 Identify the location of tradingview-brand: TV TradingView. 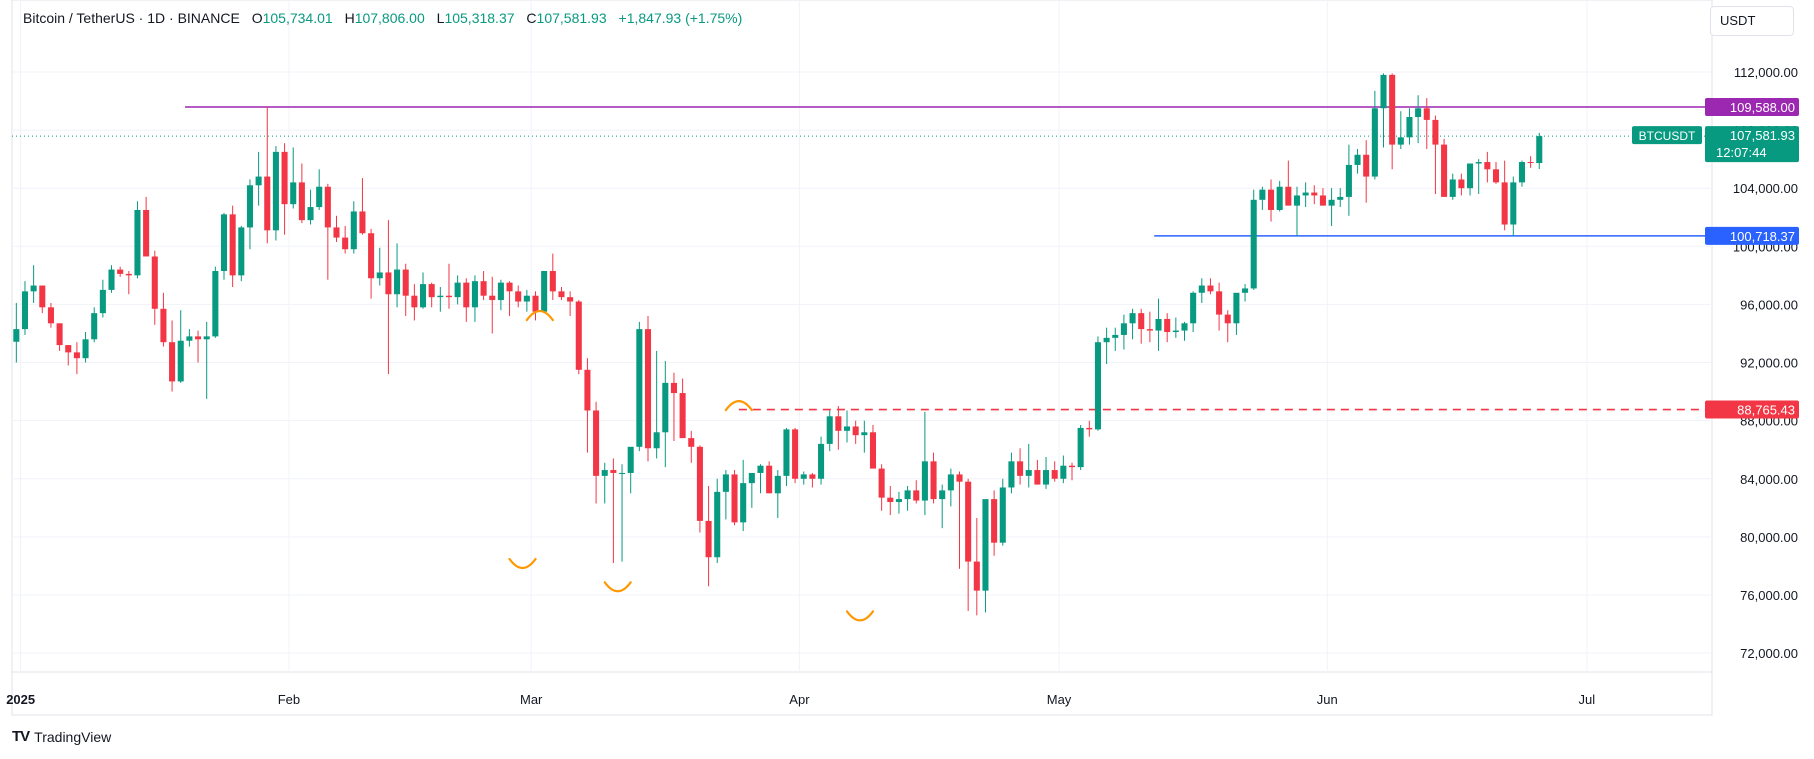
(61, 736).